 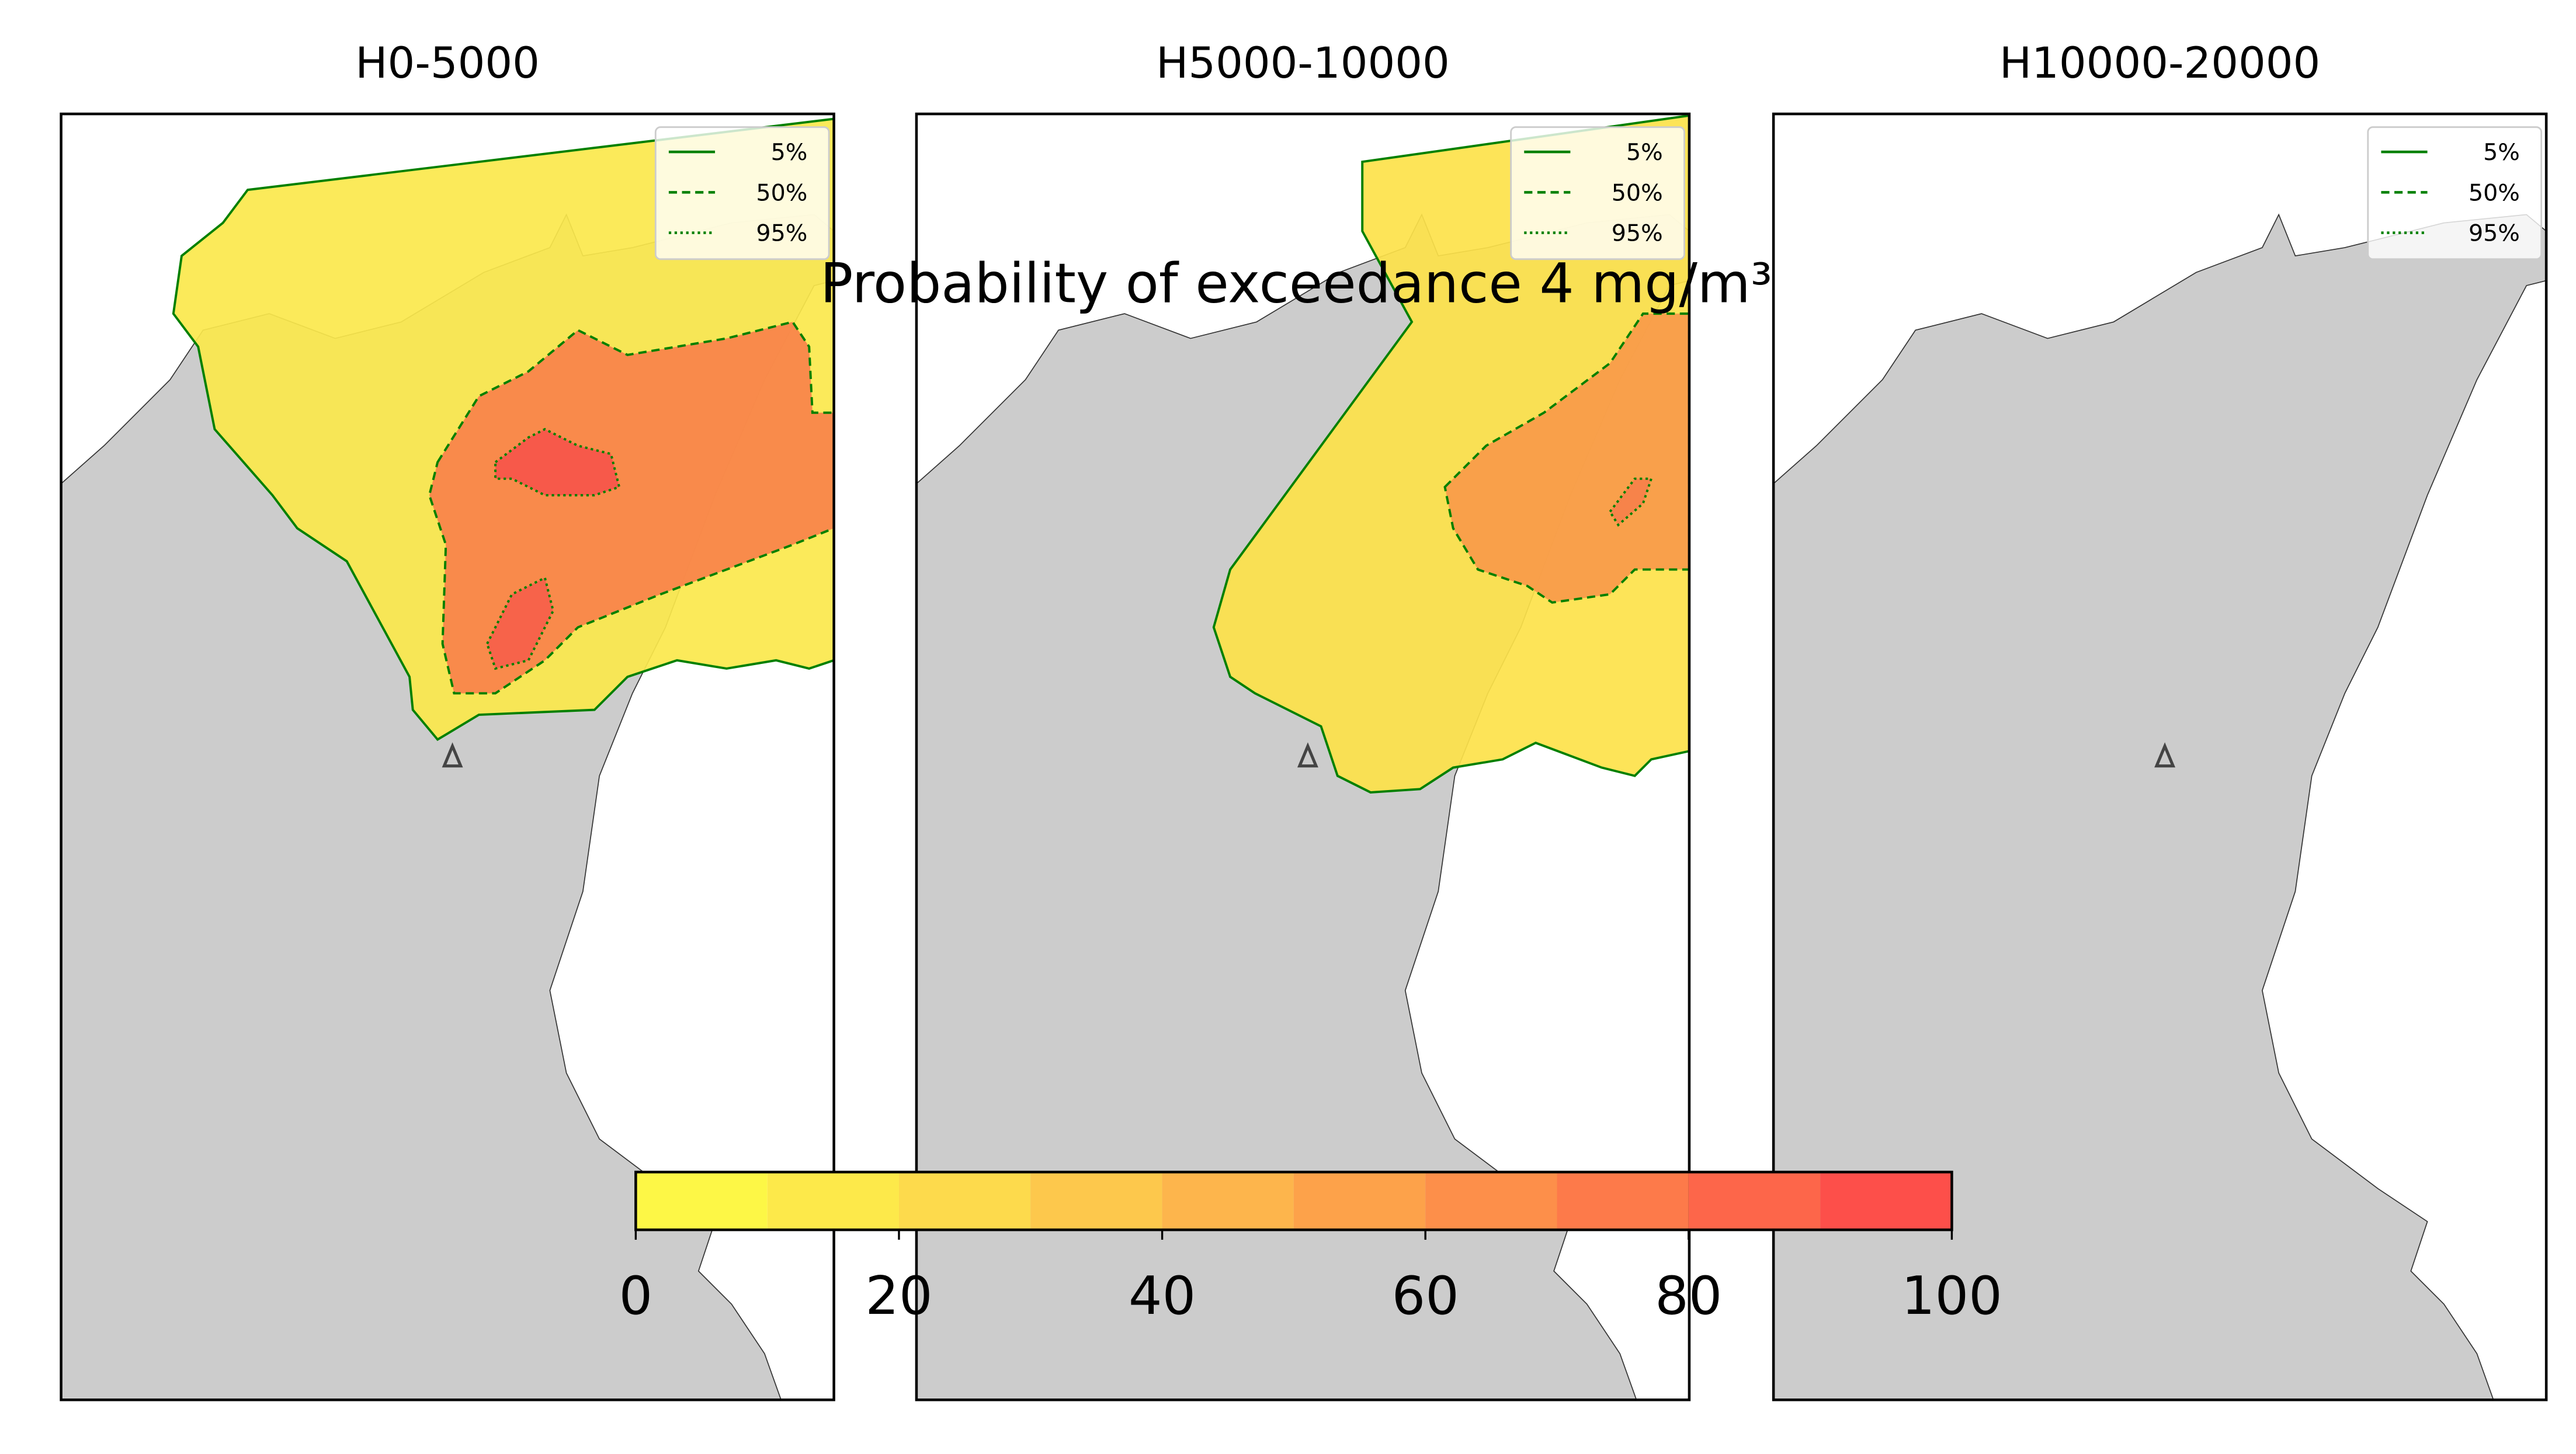 I want to click on panel-title: H5000-10000, so click(x=1303, y=63).